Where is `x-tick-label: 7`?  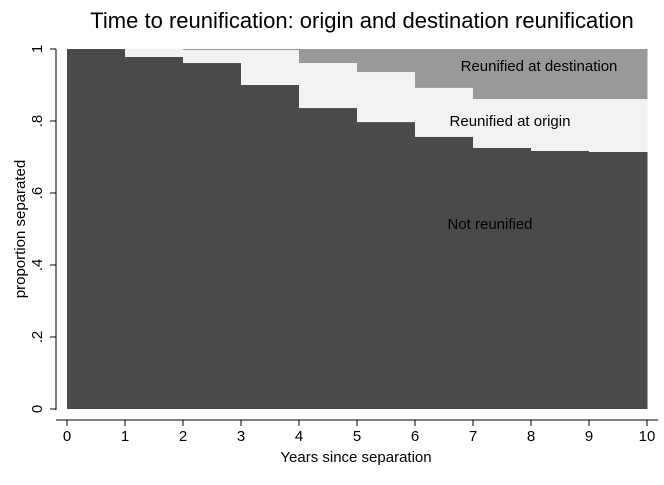
x-tick-label: 7 is located at coordinates (473, 436).